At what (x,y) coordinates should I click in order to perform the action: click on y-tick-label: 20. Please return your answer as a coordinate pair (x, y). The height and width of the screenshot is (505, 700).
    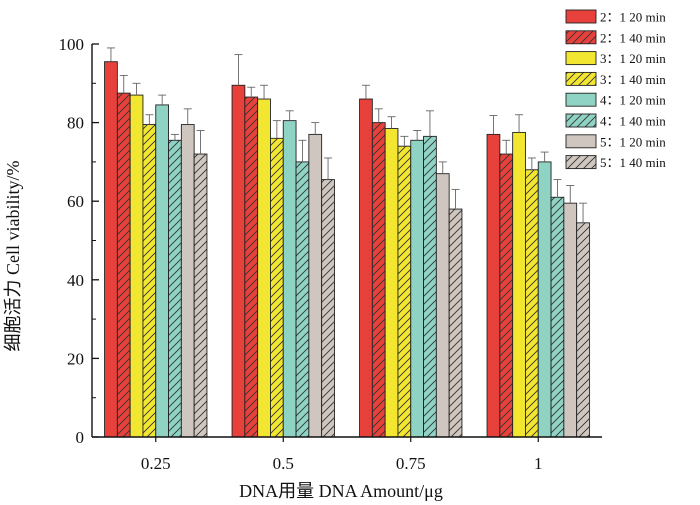
    Looking at the image, I should click on (75, 358).